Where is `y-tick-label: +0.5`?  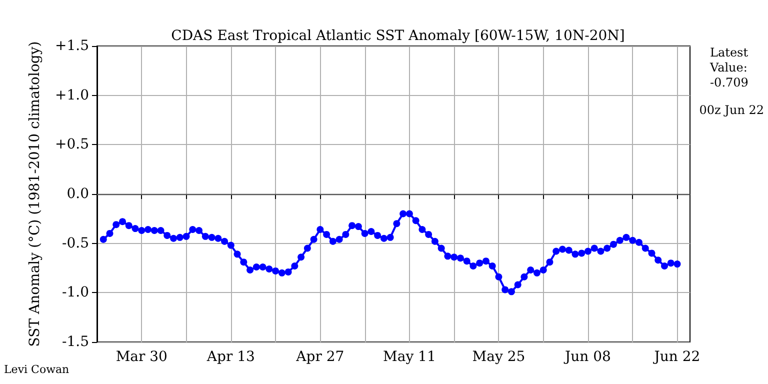
y-tick-label: +0.5 is located at coordinates (72, 144).